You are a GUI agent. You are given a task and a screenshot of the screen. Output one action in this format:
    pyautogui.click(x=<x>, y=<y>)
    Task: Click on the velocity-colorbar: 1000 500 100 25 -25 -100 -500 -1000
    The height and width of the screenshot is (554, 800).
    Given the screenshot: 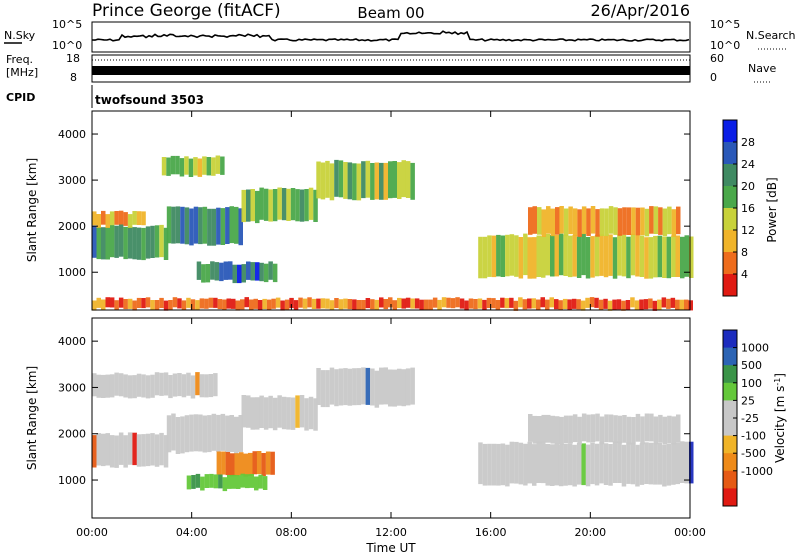 What is the action you would take?
    pyautogui.click(x=747, y=418)
    